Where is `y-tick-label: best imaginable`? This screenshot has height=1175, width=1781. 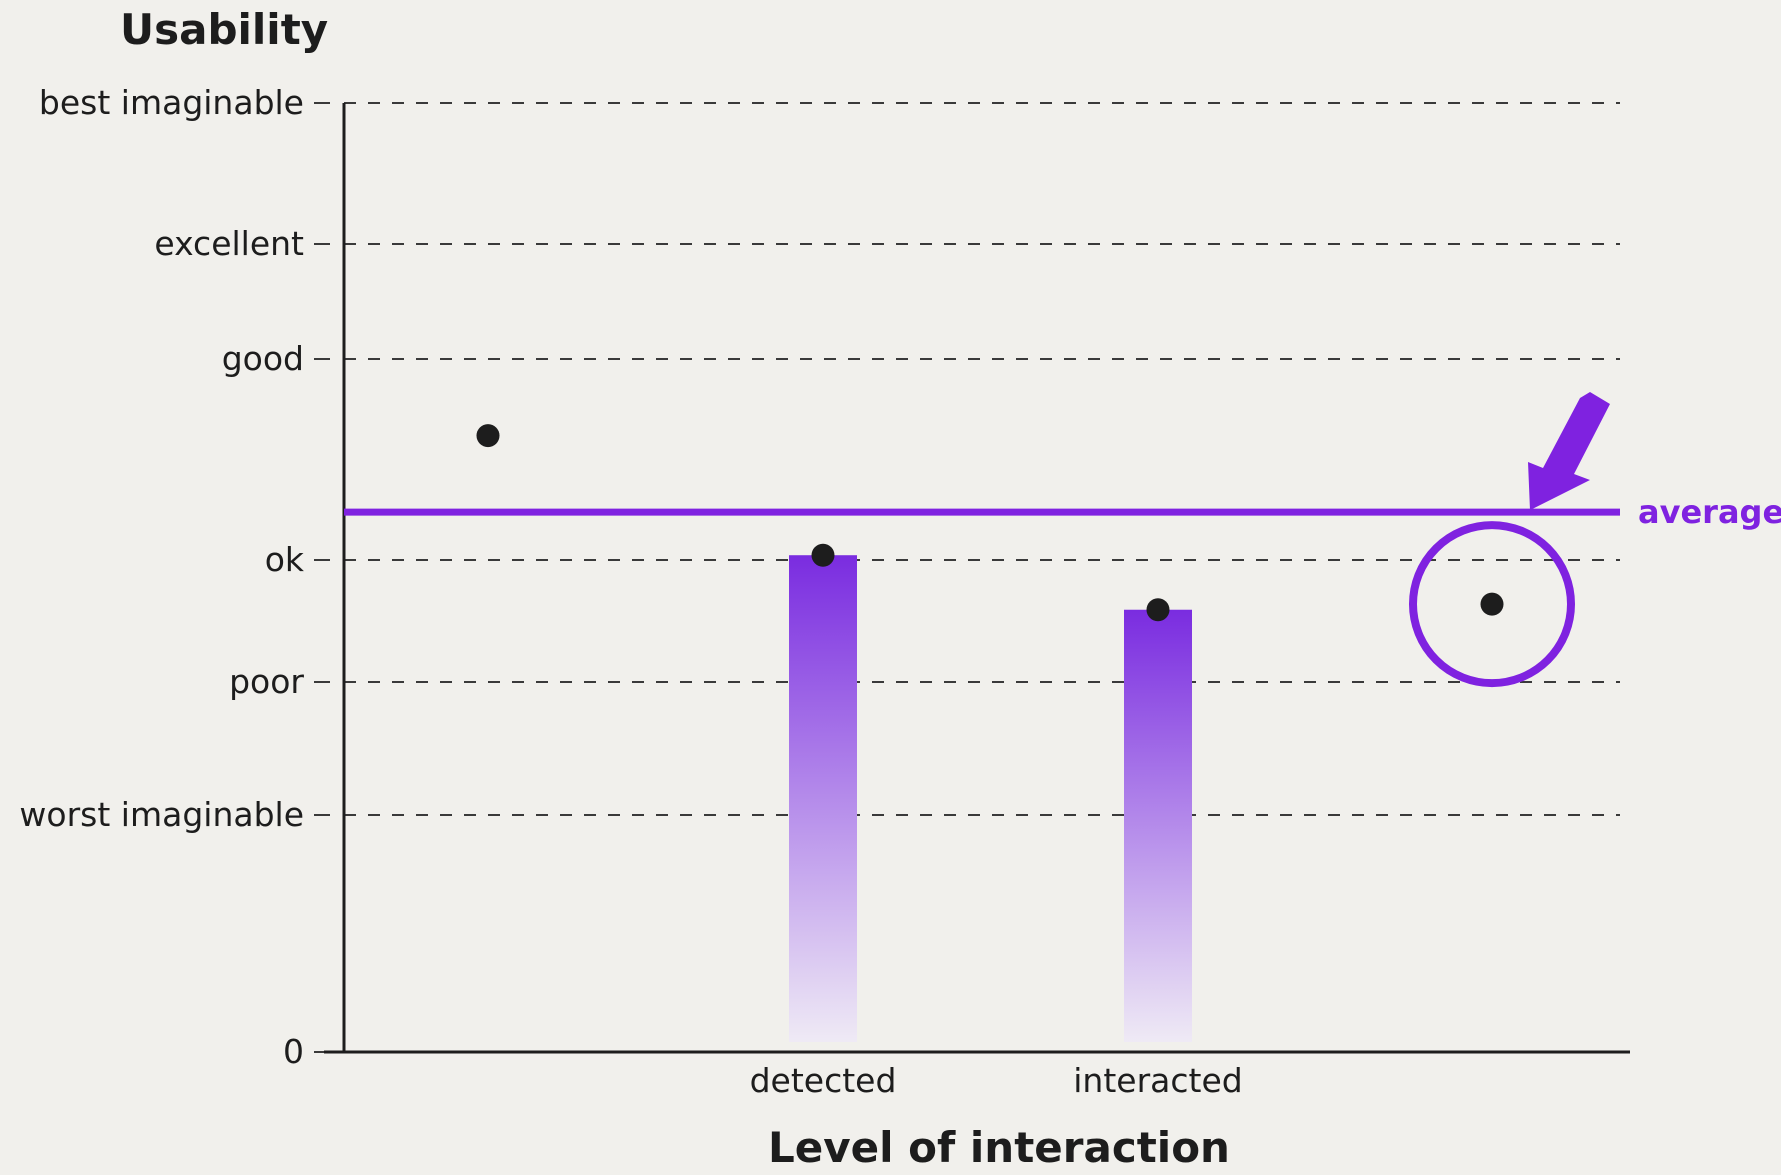
y-tick-label: best imaginable is located at coordinates (171, 102).